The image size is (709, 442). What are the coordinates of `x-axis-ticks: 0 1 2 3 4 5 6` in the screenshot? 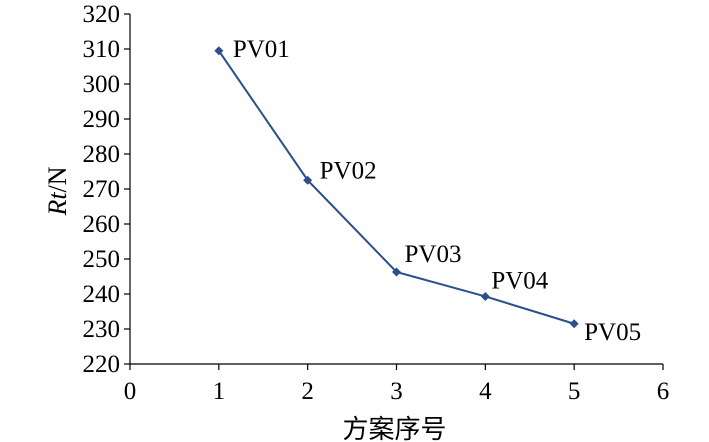 It's located at (397, 384).